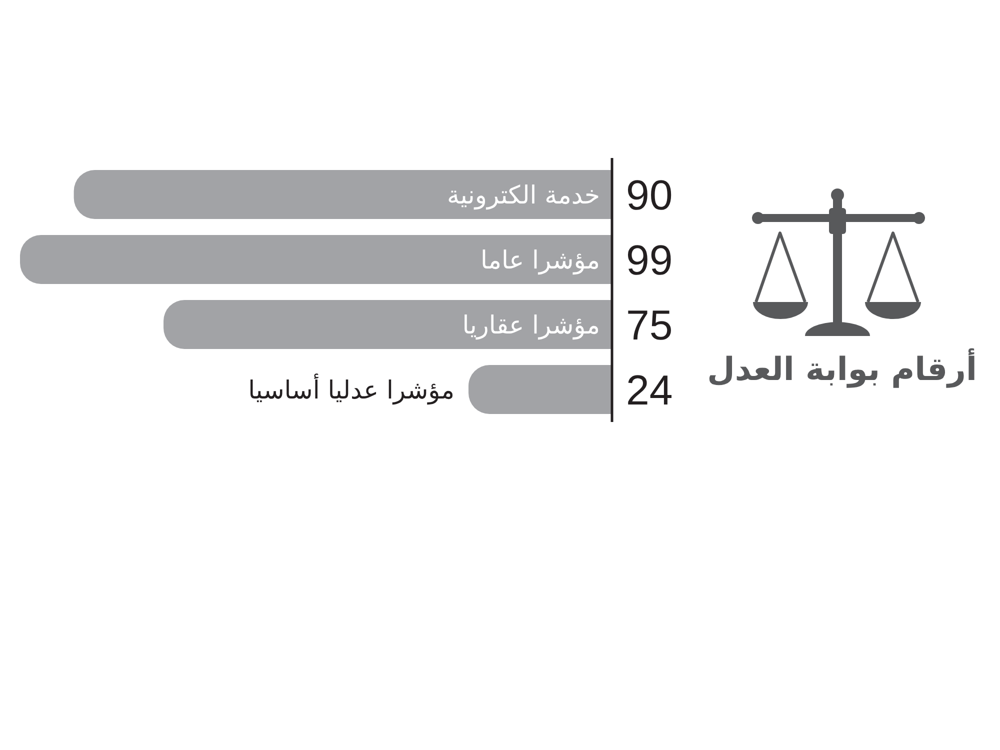 The image size is (1000, 750). Describe the element at coordinates (649, 260) in the screenshot. I see `data-label: 99` at that location.